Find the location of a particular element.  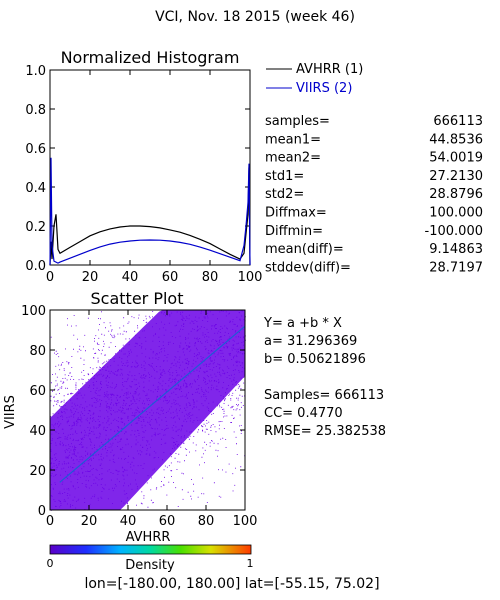

stat-value: -100.000 is located at coordinates (454, 231).